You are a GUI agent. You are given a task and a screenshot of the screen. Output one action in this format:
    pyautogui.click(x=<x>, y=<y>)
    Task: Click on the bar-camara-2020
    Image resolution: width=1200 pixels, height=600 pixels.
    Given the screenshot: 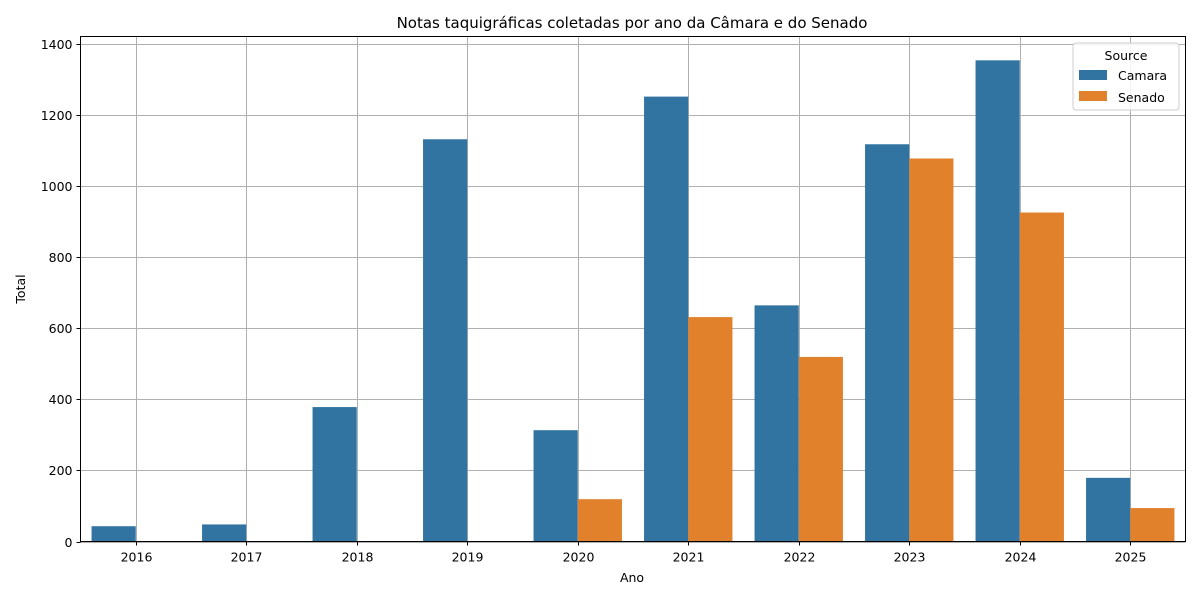 What is the action you would take?
    pyautogui.click(x=555, y=486)
    